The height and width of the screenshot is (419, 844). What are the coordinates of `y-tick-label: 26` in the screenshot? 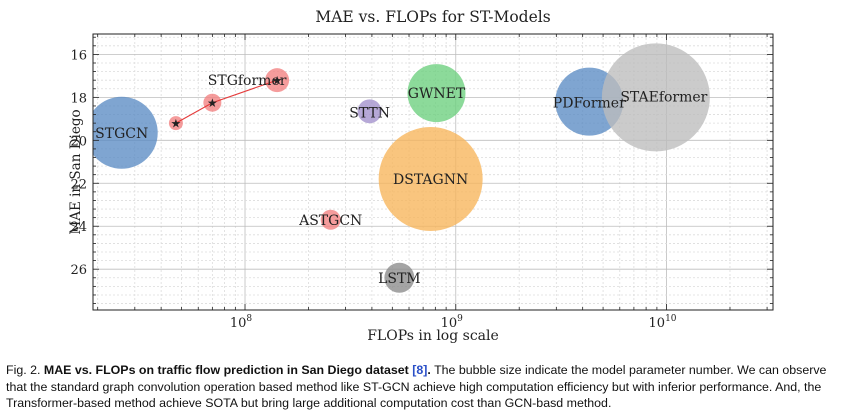 It's located at (78, 270).